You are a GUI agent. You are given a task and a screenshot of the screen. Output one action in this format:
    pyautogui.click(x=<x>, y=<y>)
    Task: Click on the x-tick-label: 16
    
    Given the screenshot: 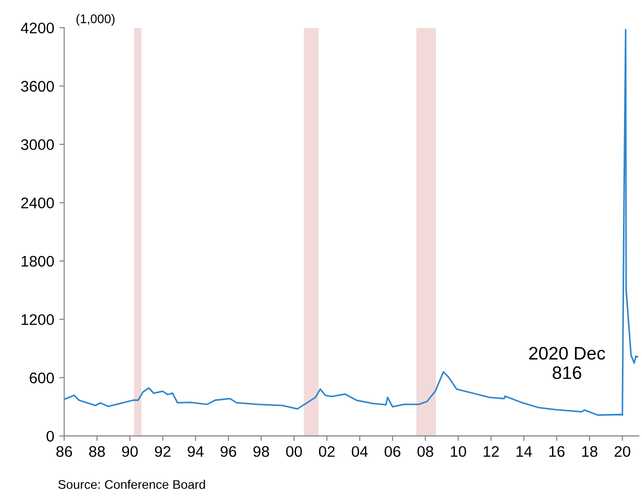 What is the action you would take?
    pyautogui.click(x=557, y=451)
    